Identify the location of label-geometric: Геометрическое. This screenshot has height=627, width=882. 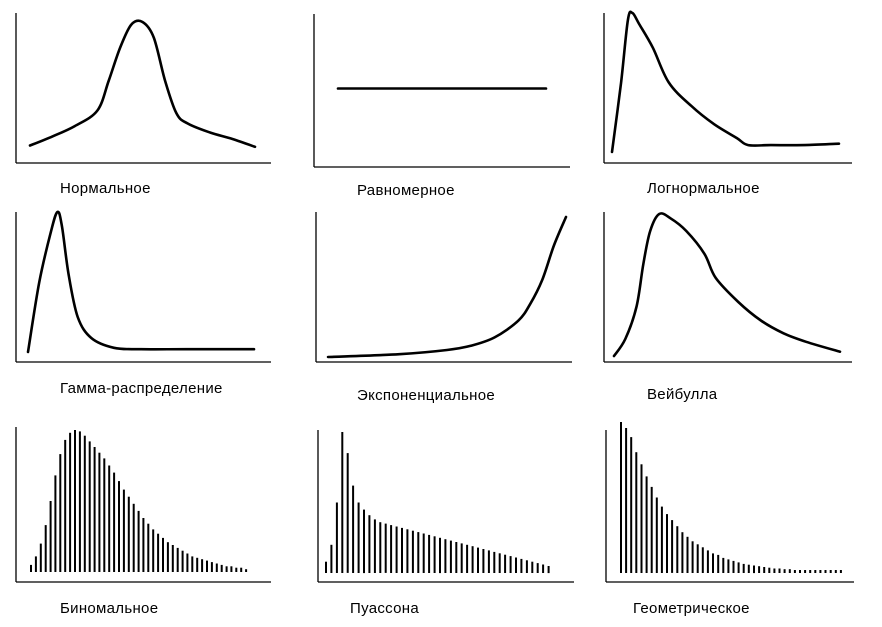
(691, 608).